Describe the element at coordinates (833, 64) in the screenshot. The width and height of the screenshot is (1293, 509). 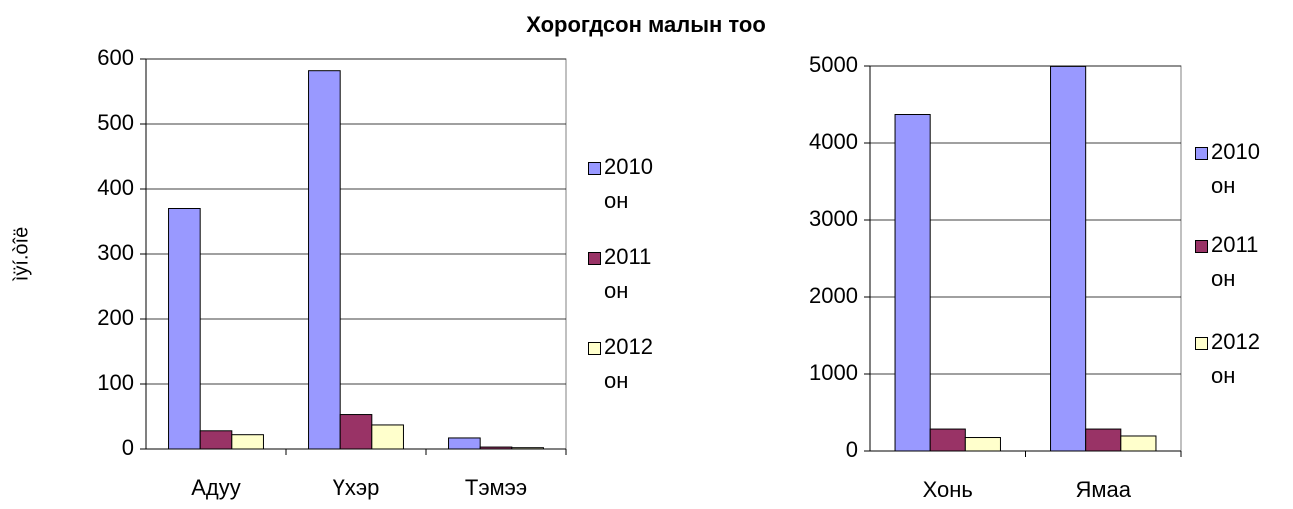
I see `y-tick-label: 5000` at that location.